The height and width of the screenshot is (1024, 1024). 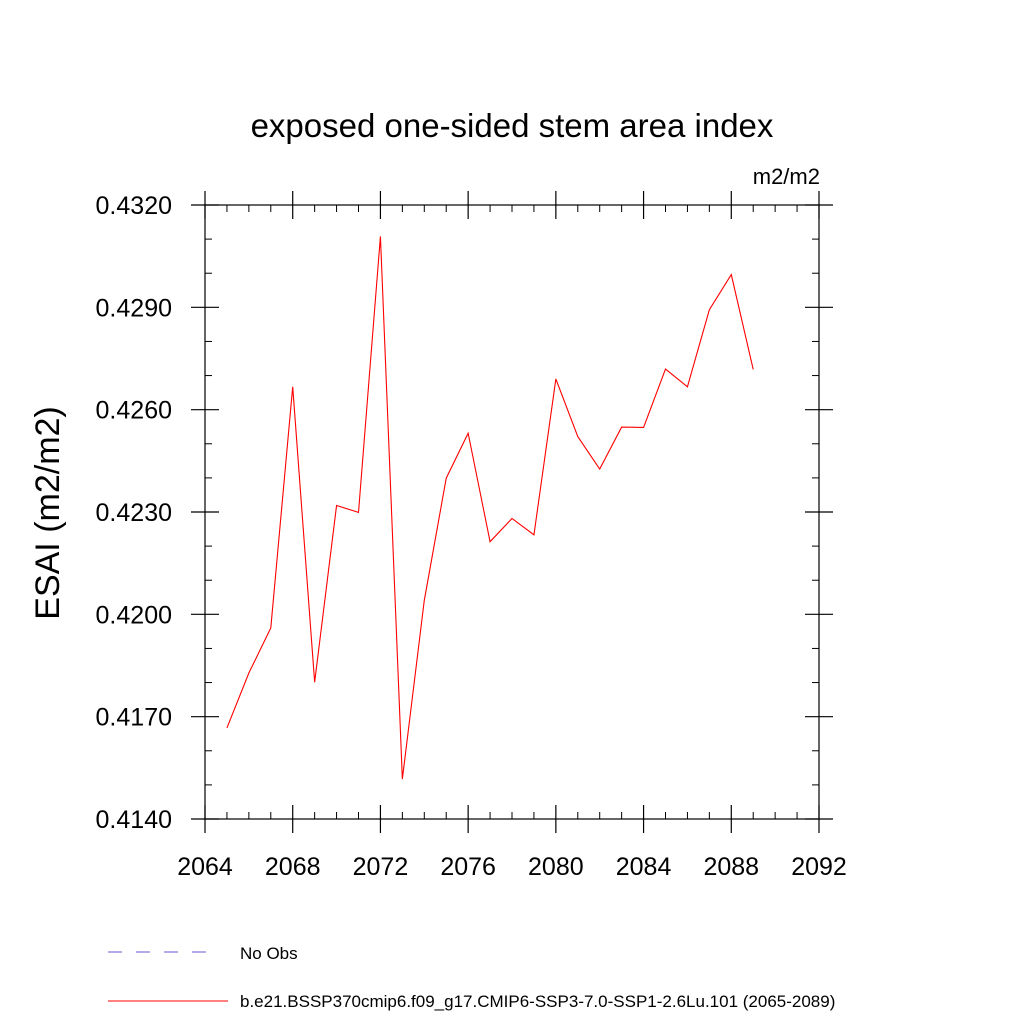 I want to click on y-tick-label: 0.4260, so click(x=134, y=411).